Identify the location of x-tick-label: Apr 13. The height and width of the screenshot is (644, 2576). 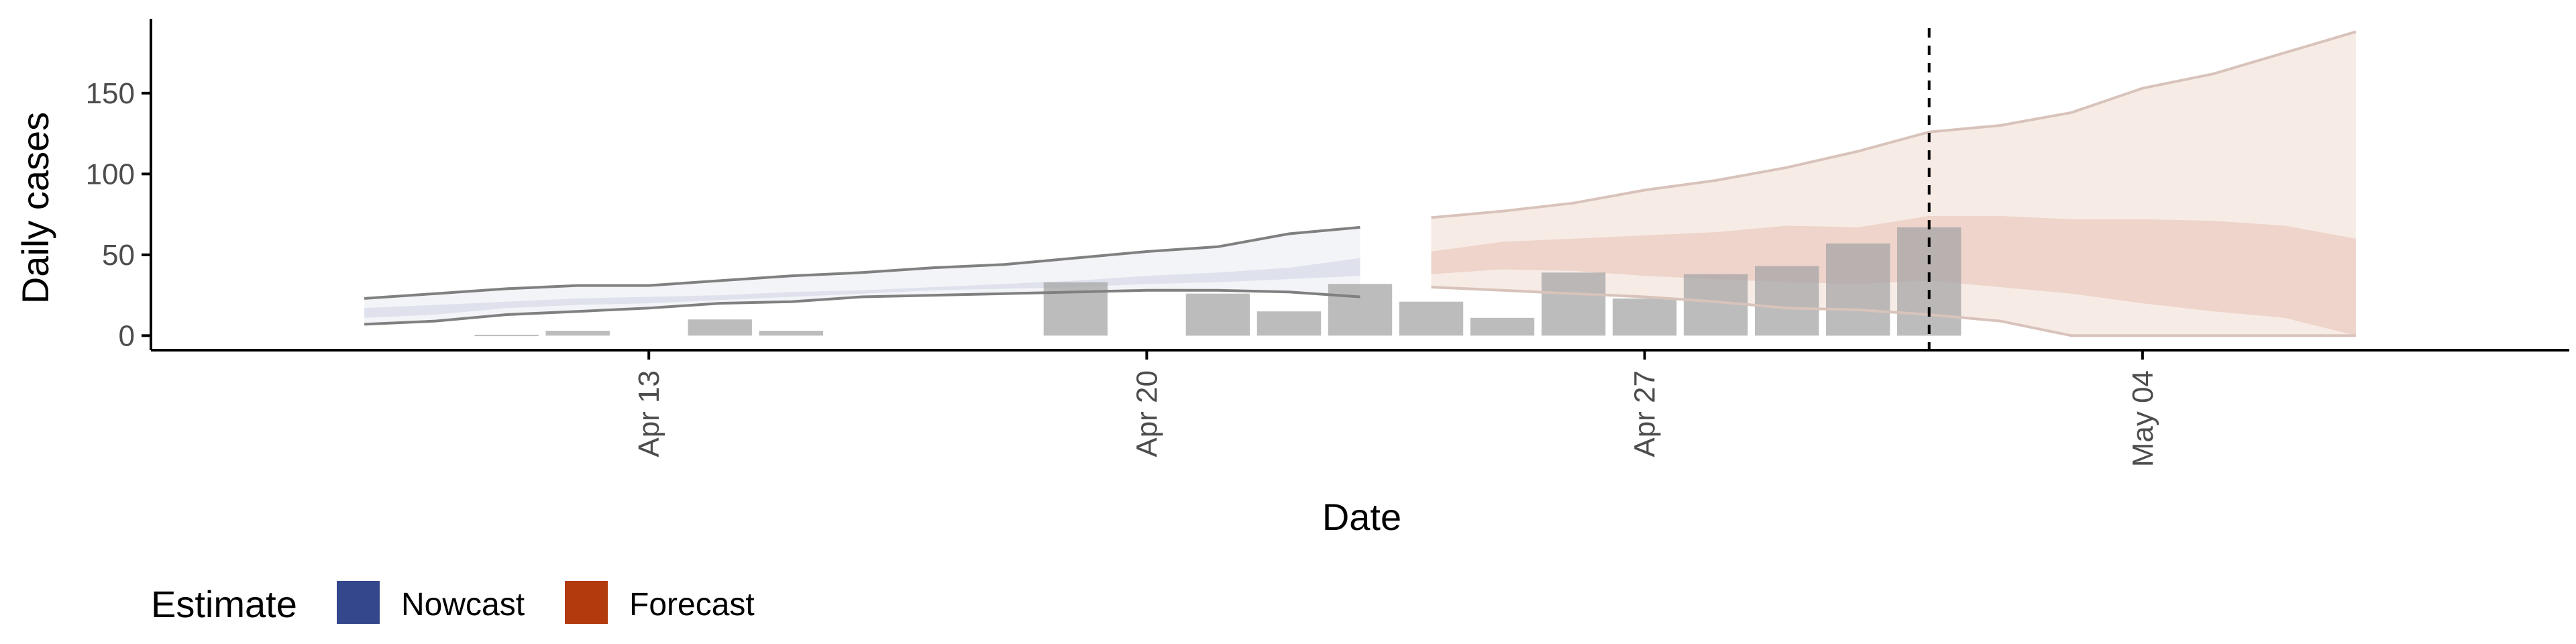
(649, 414).